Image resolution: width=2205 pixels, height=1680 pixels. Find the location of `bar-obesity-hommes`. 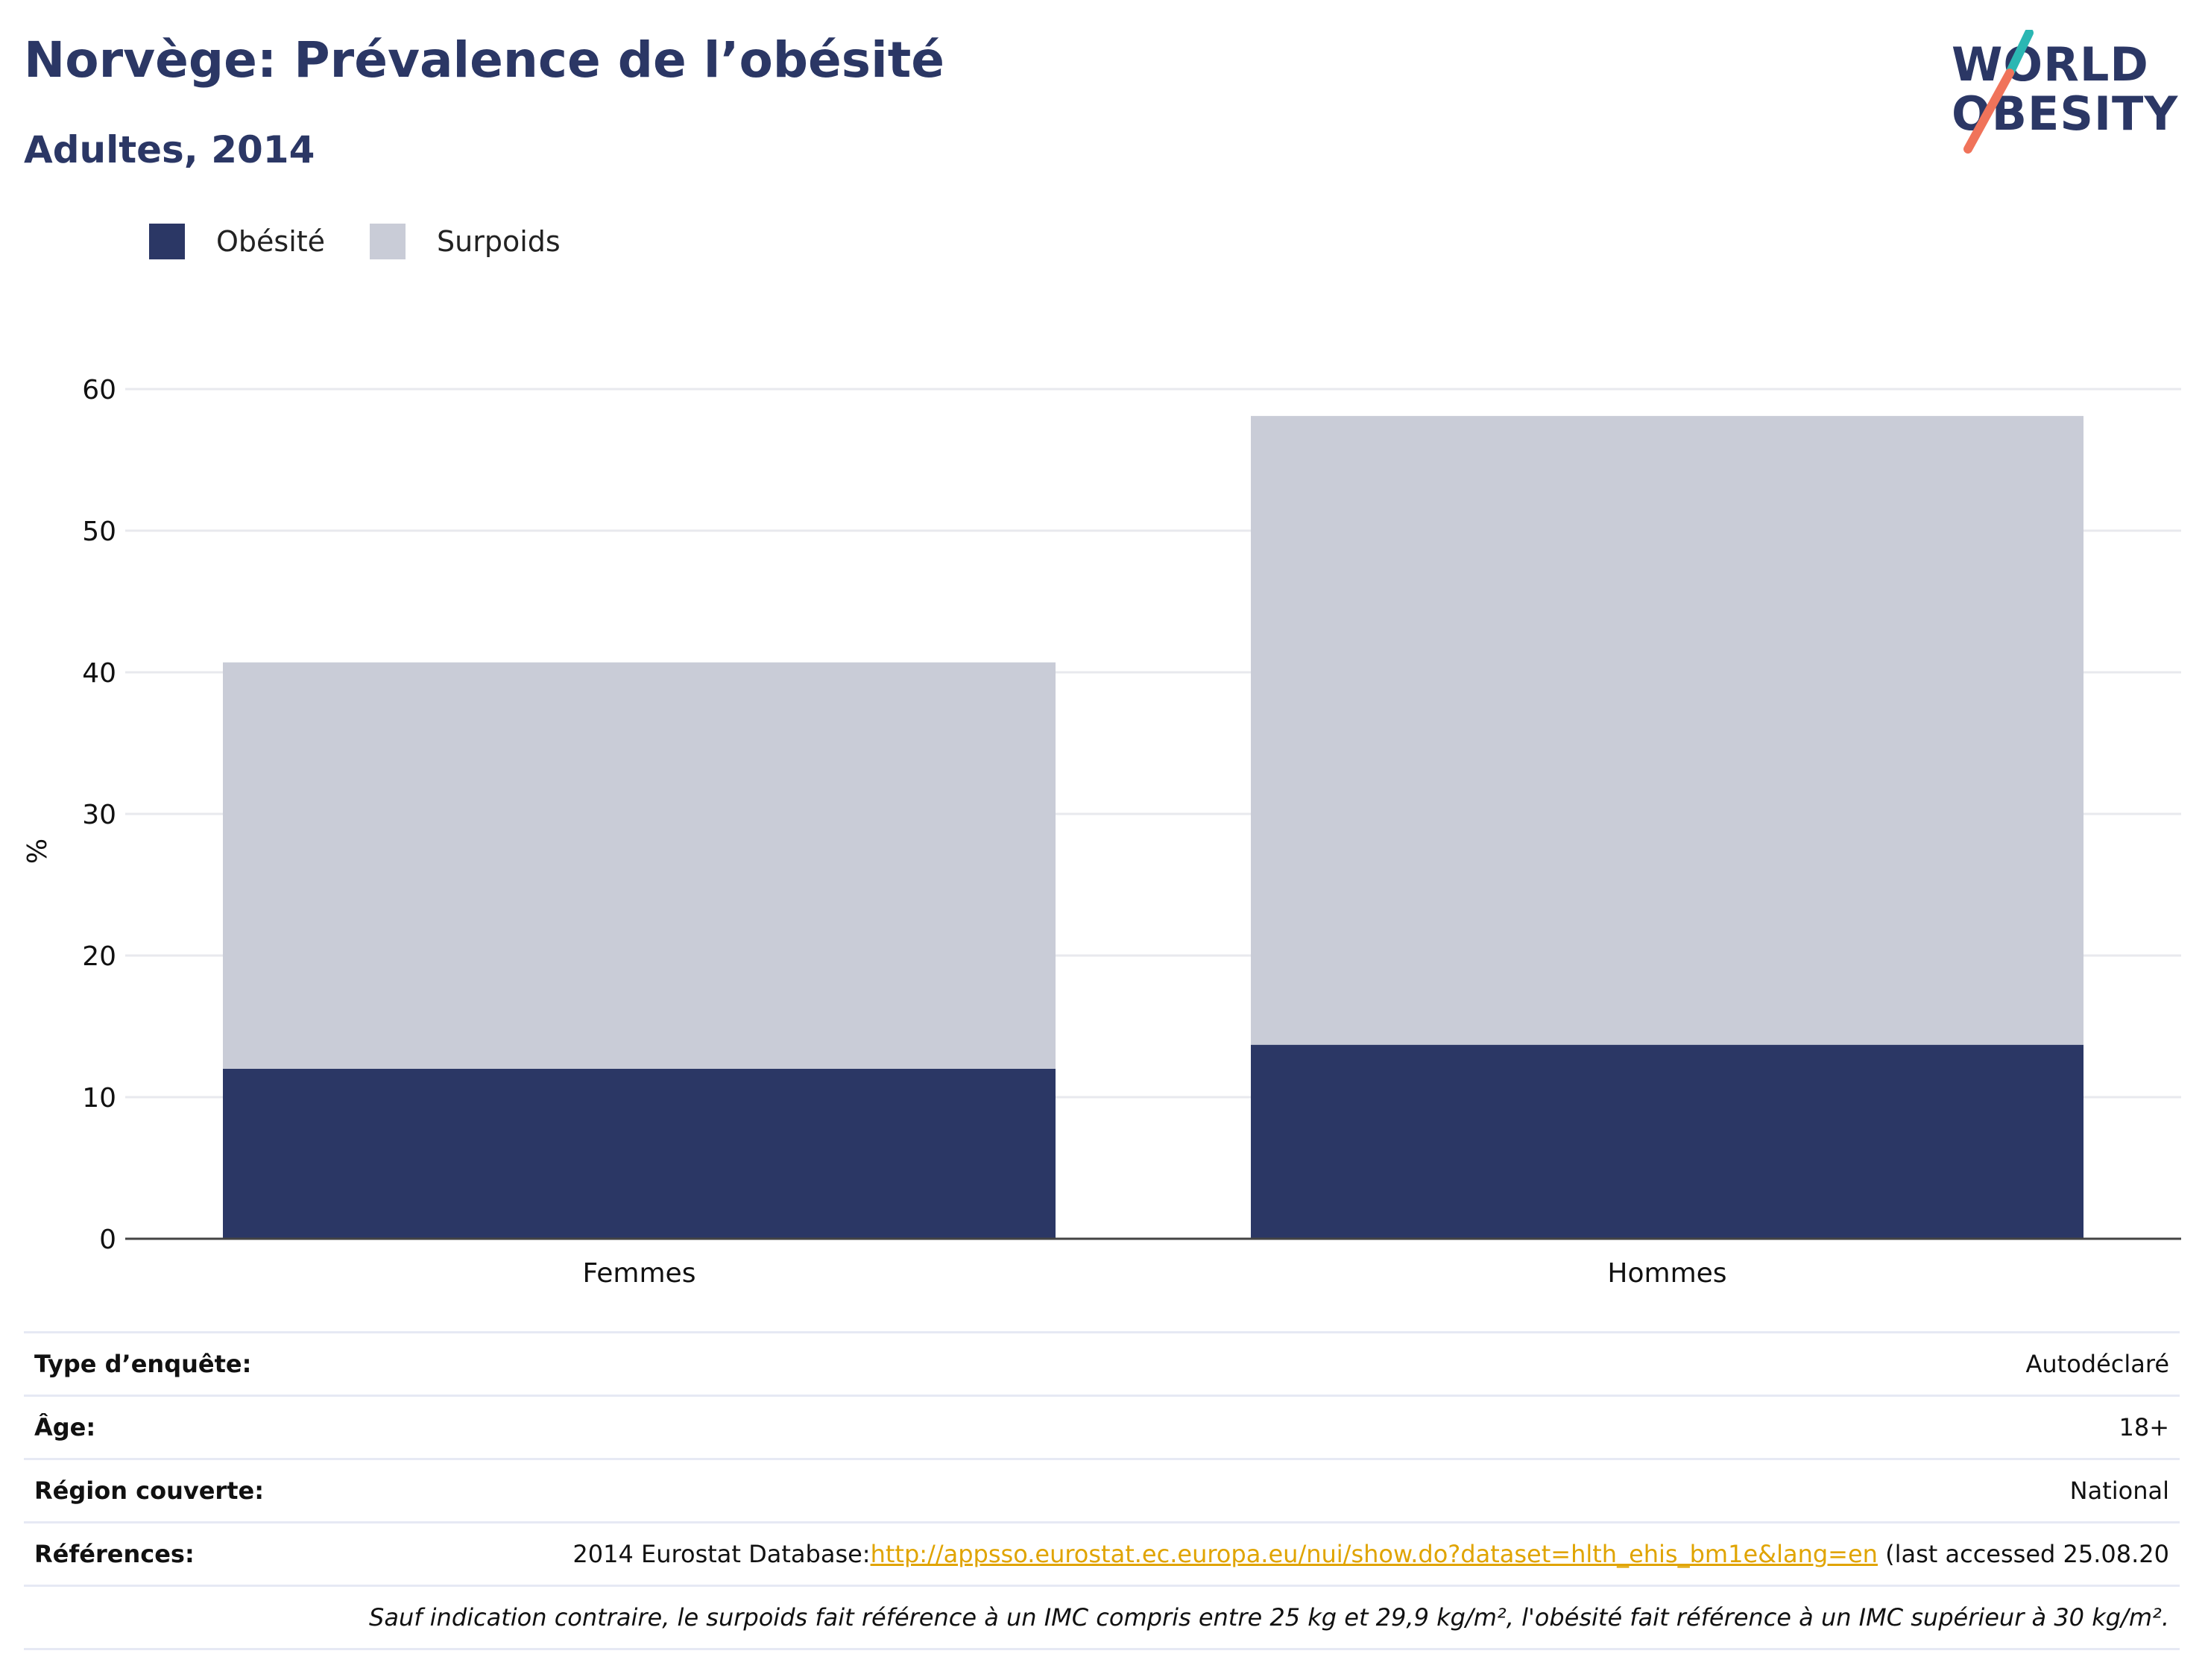

bar-obesity-hommes is located at coordinates (1667, 1141).